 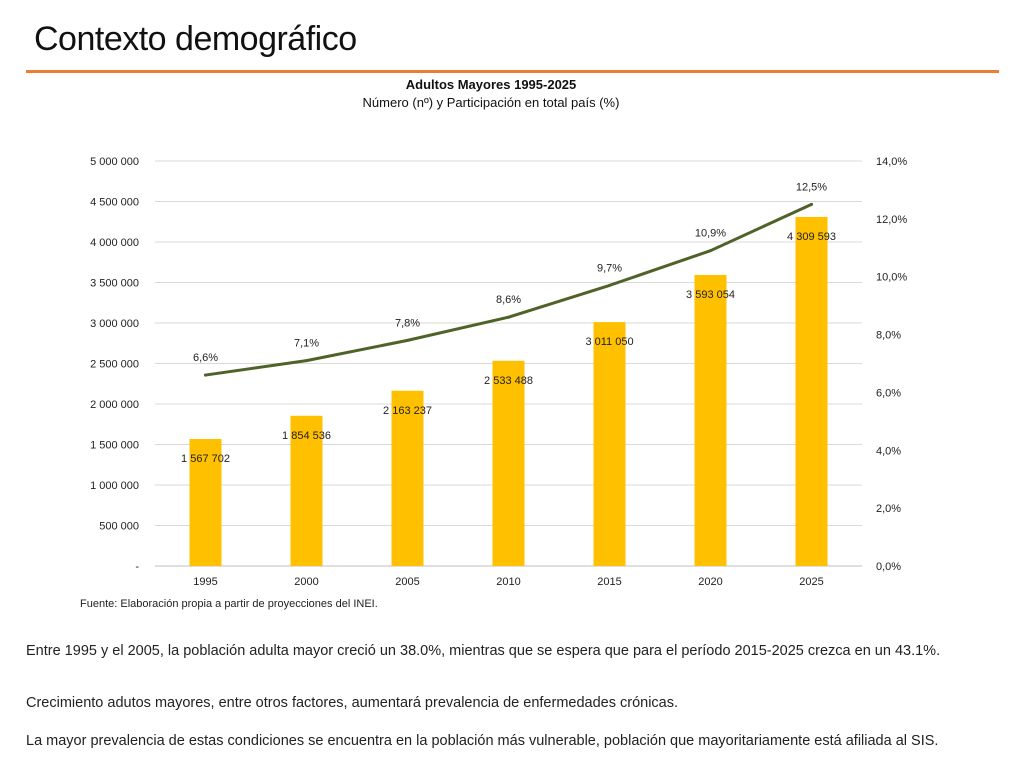 I want to click on bar-value-label: 3 593 054, so click(x=710, y=295).